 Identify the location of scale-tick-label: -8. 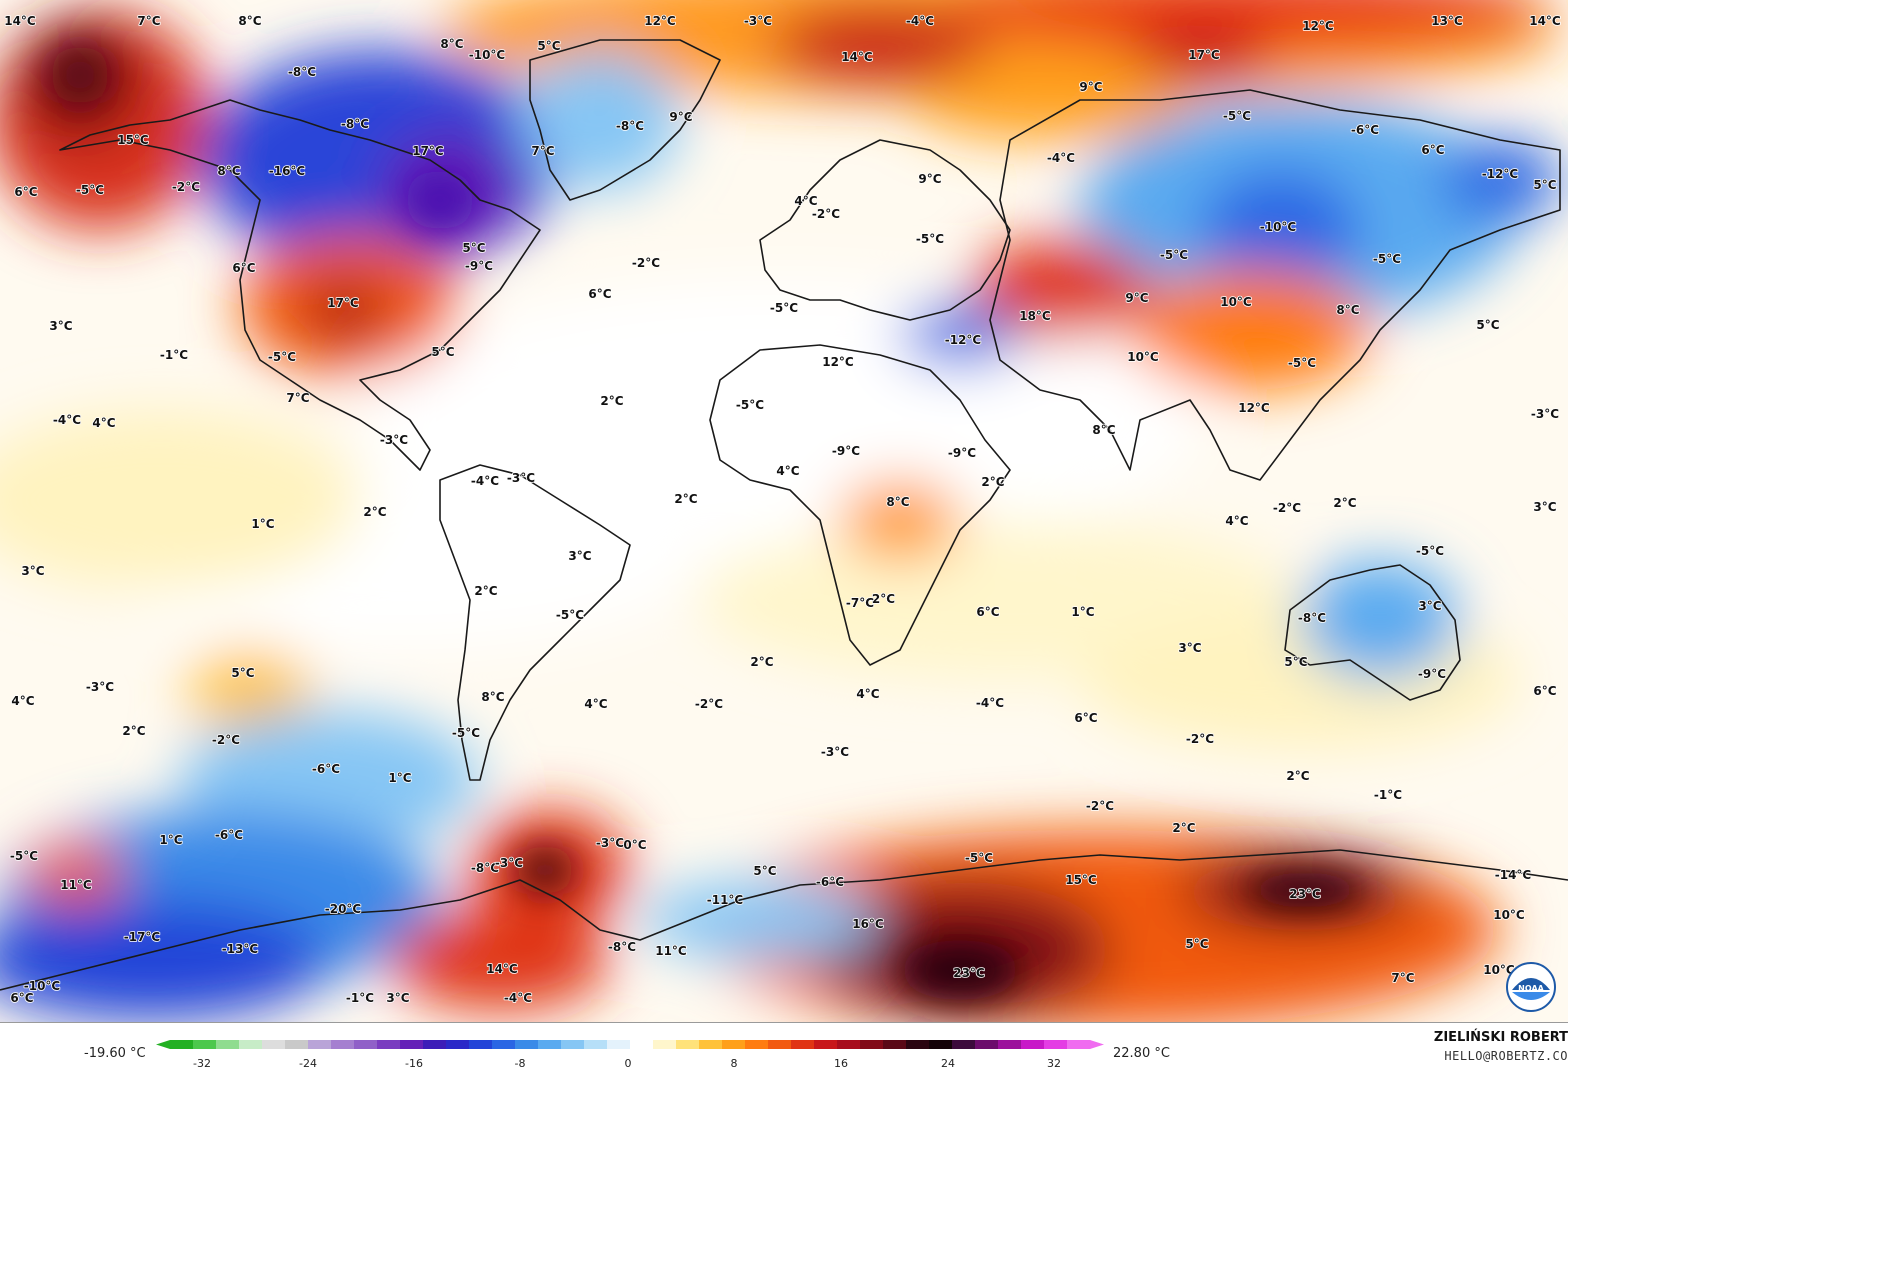
(520, 1063).